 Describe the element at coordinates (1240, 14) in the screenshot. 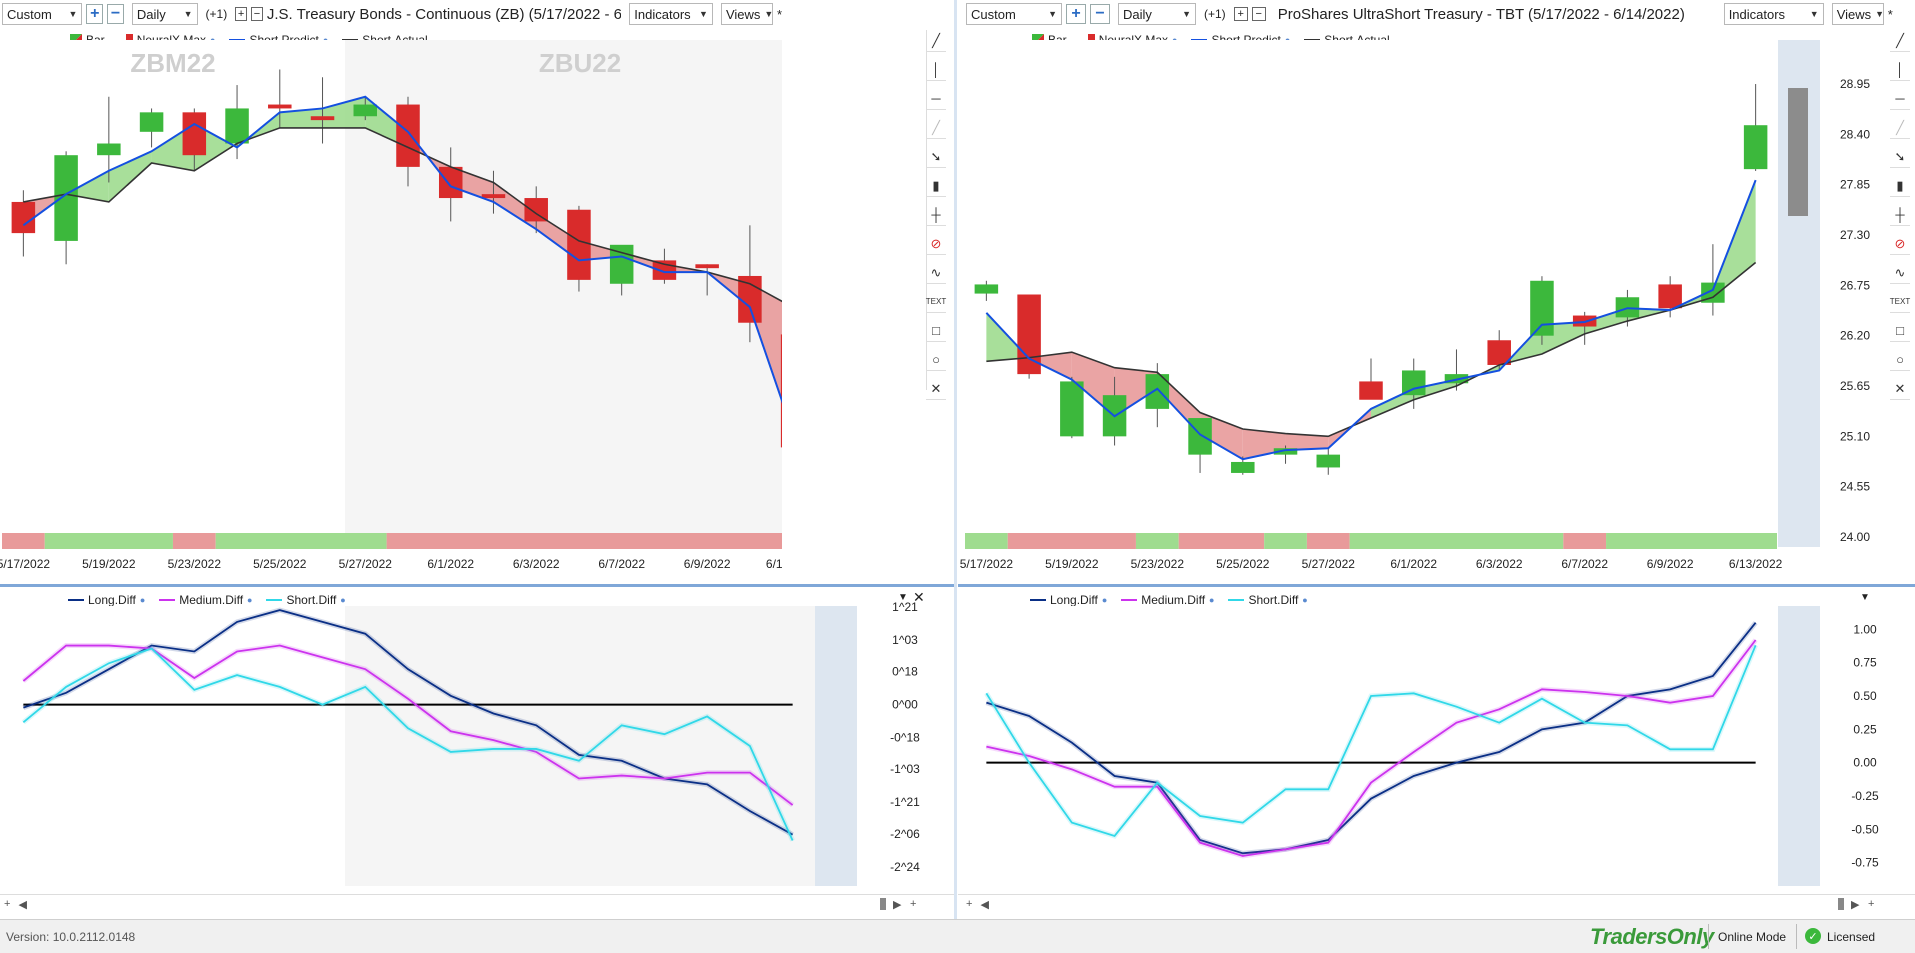

I see `right-expand-button: +` at that location.